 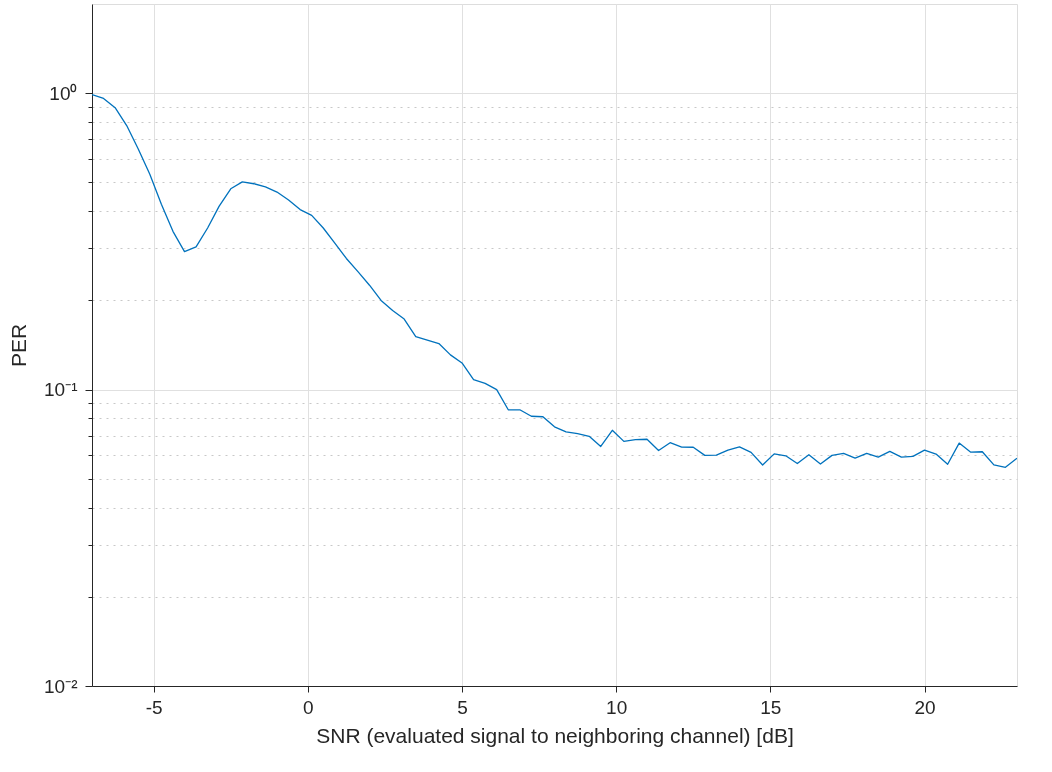 I want to click on x-tick-label: 15, so click(x=771, y=707).